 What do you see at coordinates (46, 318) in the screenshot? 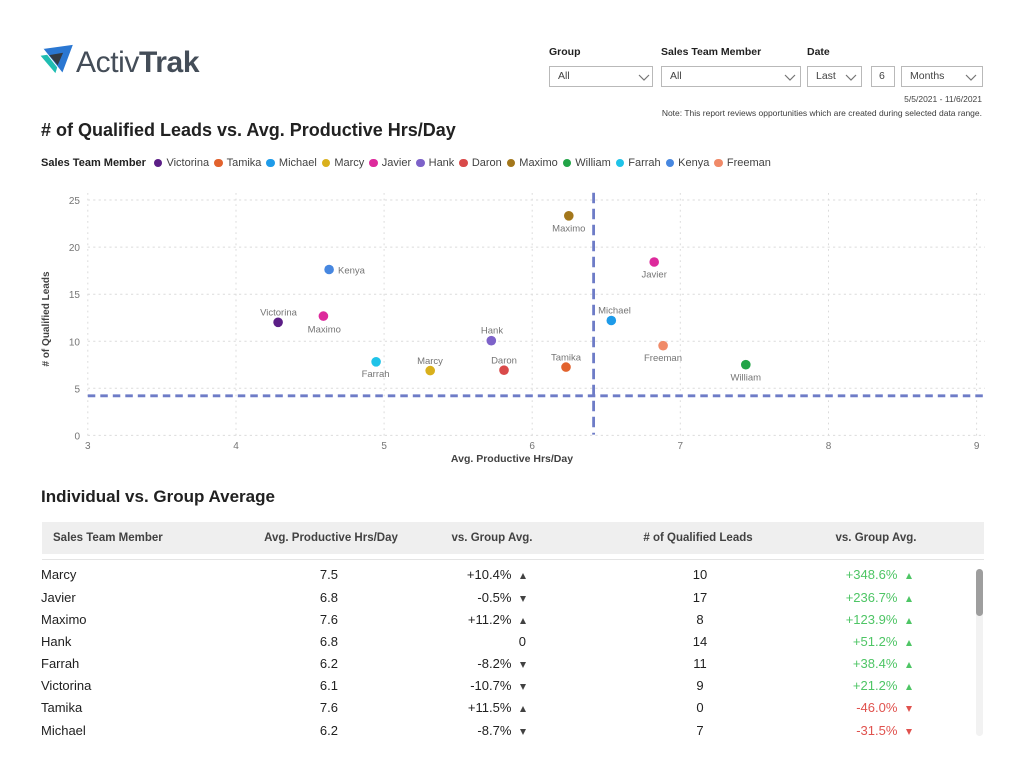
I see `svg-text: # of Qualified Leads` at bounding box center [46, 318].